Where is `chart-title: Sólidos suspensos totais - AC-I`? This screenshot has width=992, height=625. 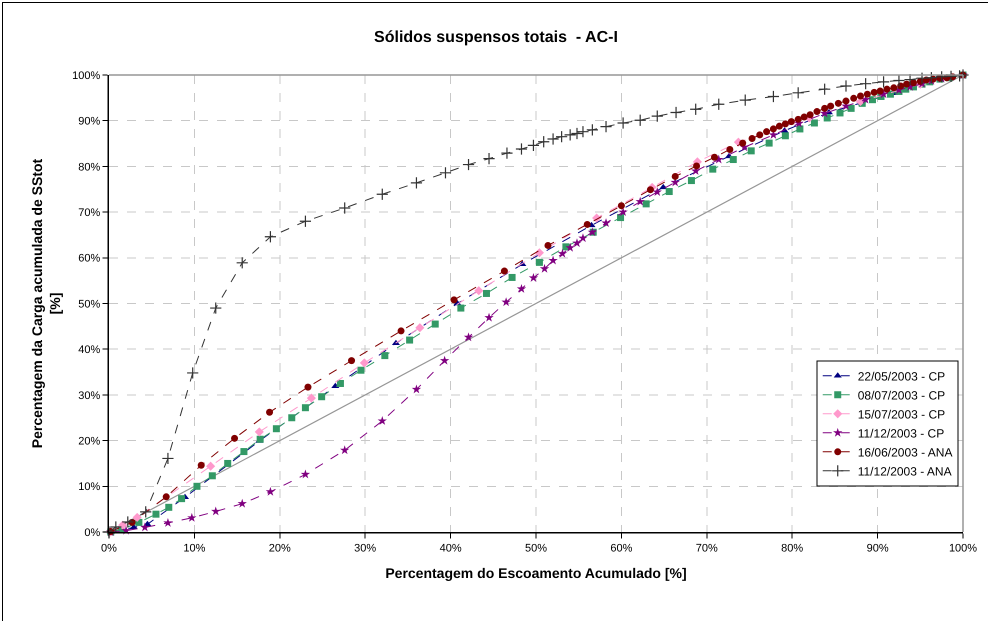 chart-title: Sólidos suspensos totais - AC-I is located at coordinates (496, 37).